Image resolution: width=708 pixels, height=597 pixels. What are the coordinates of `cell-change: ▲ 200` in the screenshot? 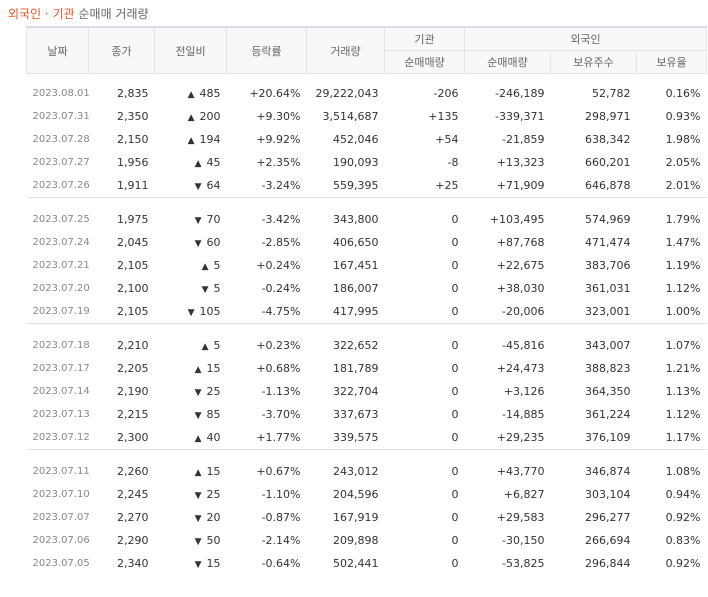 It's located at (191, 116).